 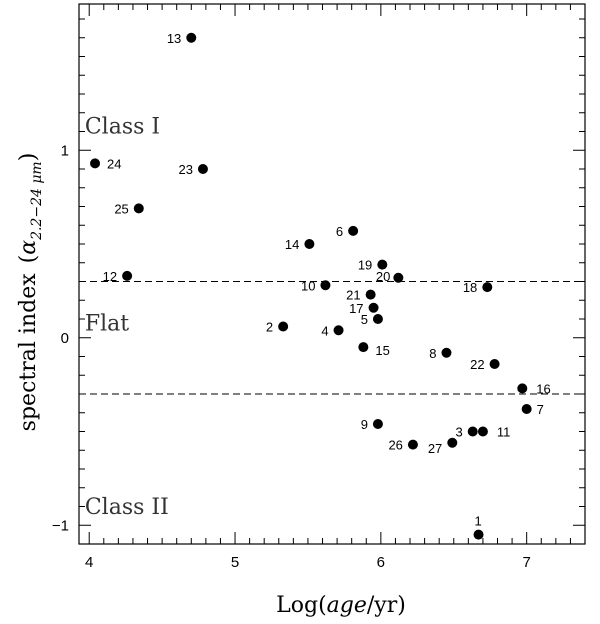 I want to click on y-axis-label-symbol: α, so click(x=28, y=247).